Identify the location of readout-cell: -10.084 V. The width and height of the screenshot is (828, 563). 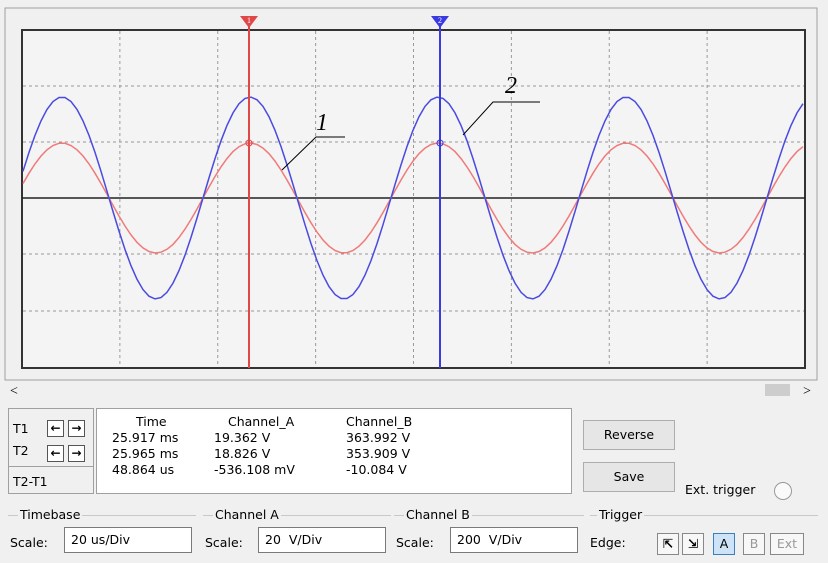
(376, 469).